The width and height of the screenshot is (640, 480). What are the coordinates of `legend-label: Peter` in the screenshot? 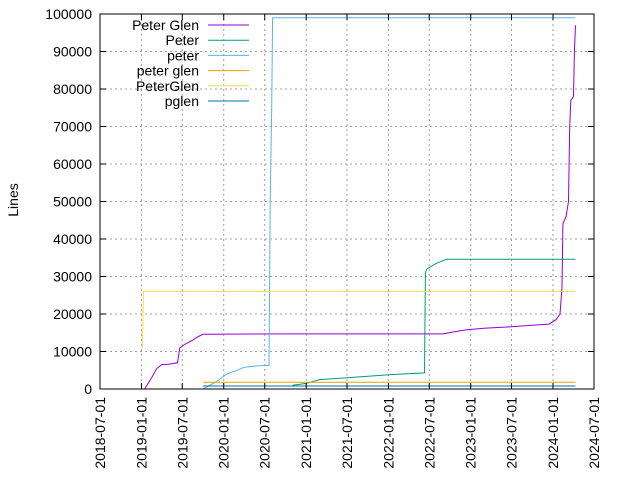 It's located at (183, 40).